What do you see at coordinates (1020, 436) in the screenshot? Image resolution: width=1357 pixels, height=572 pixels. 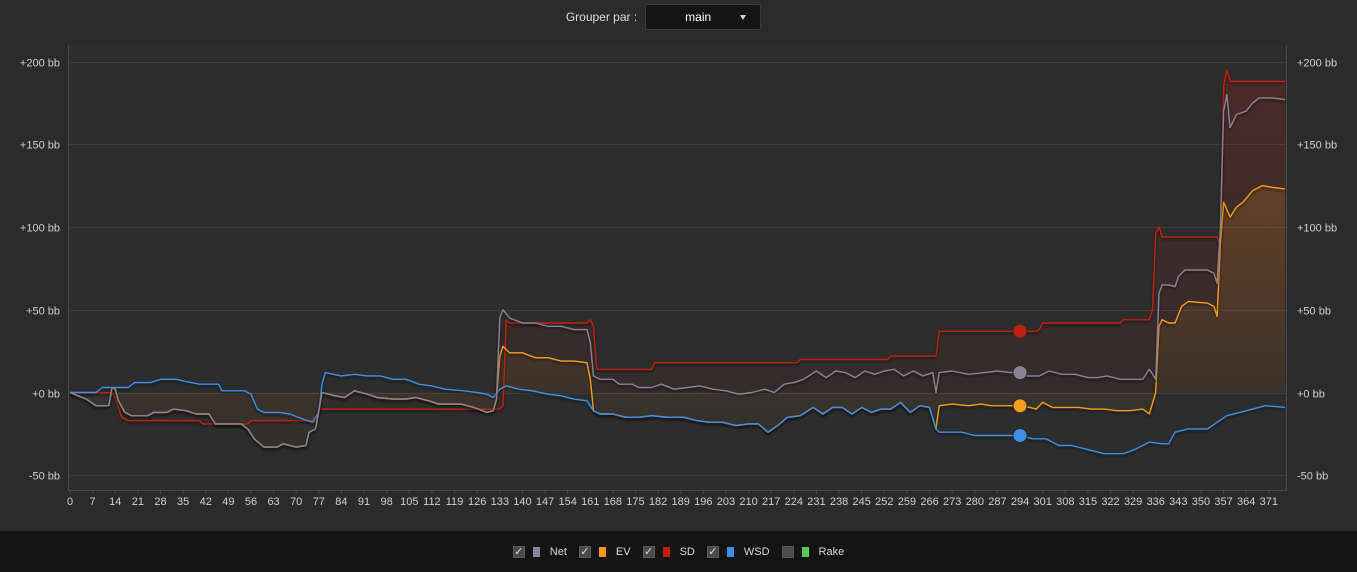 I see `marker-wsd` at bounding box center [1020, 436].